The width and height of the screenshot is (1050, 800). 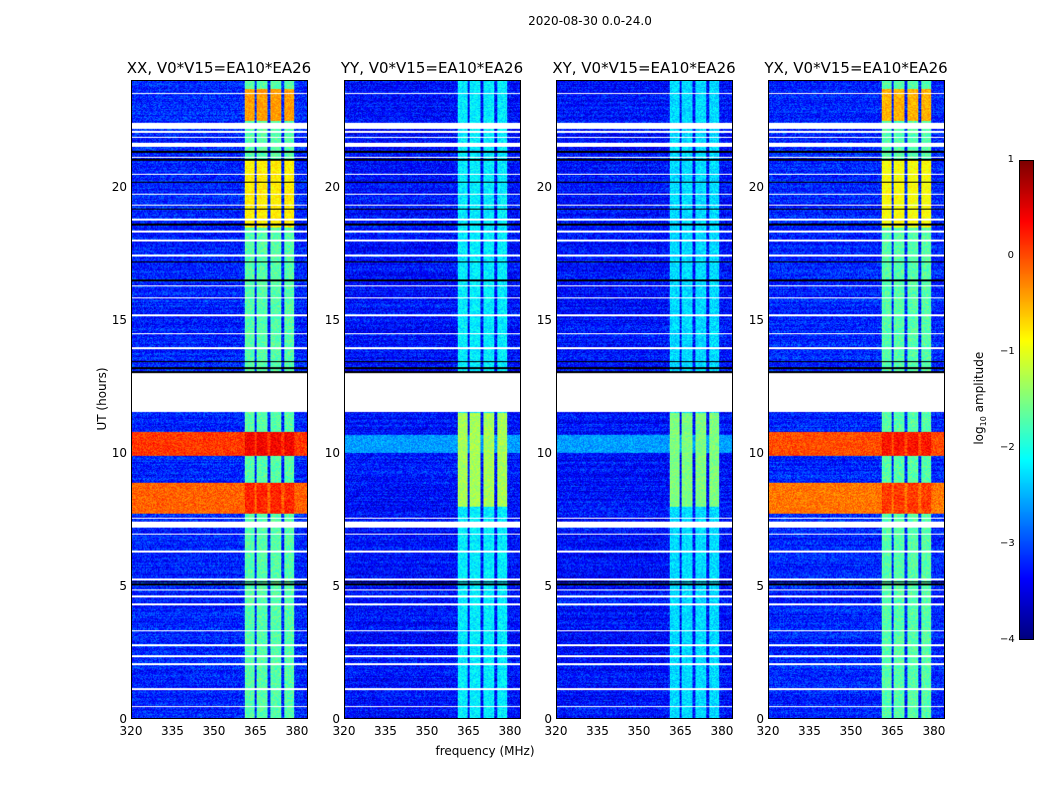 I want to click on colorbar-tick-label: −3, so click(x=1007, y=543).